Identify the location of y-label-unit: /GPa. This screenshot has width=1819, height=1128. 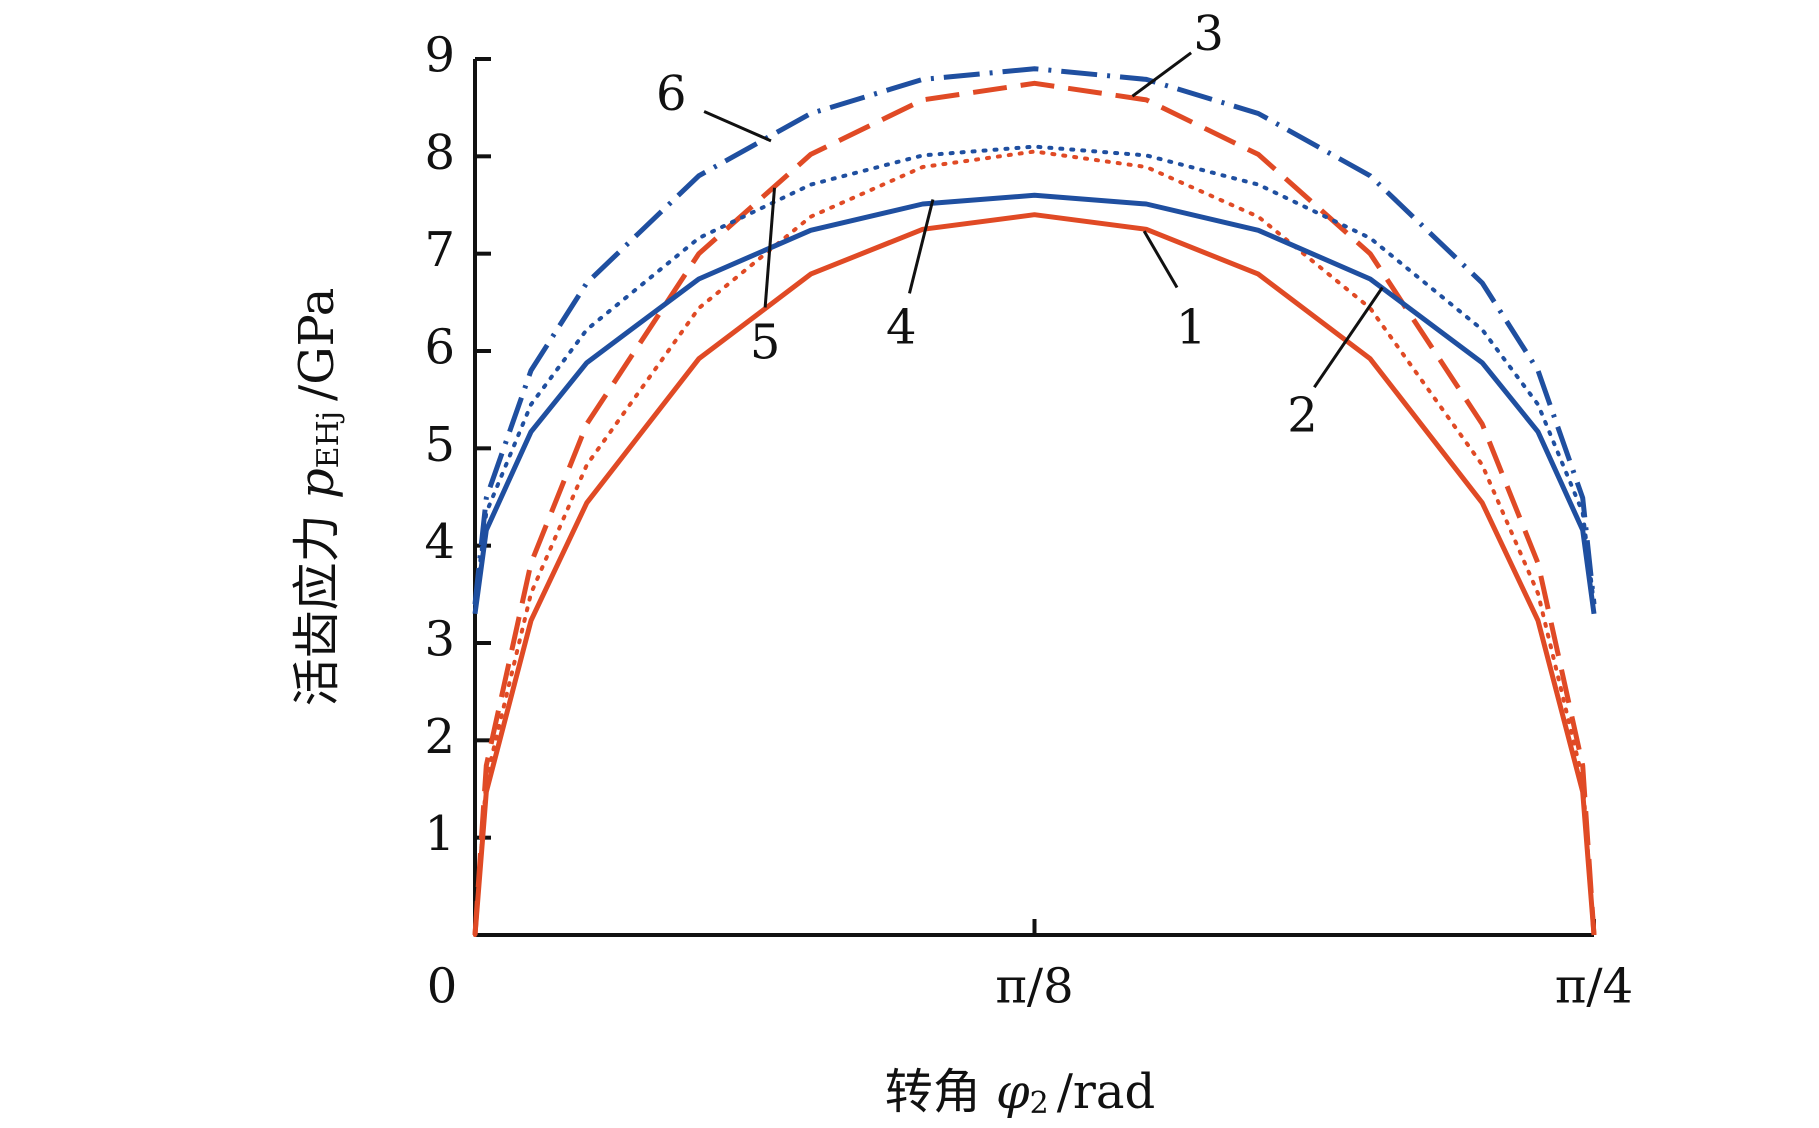
(317, 344).